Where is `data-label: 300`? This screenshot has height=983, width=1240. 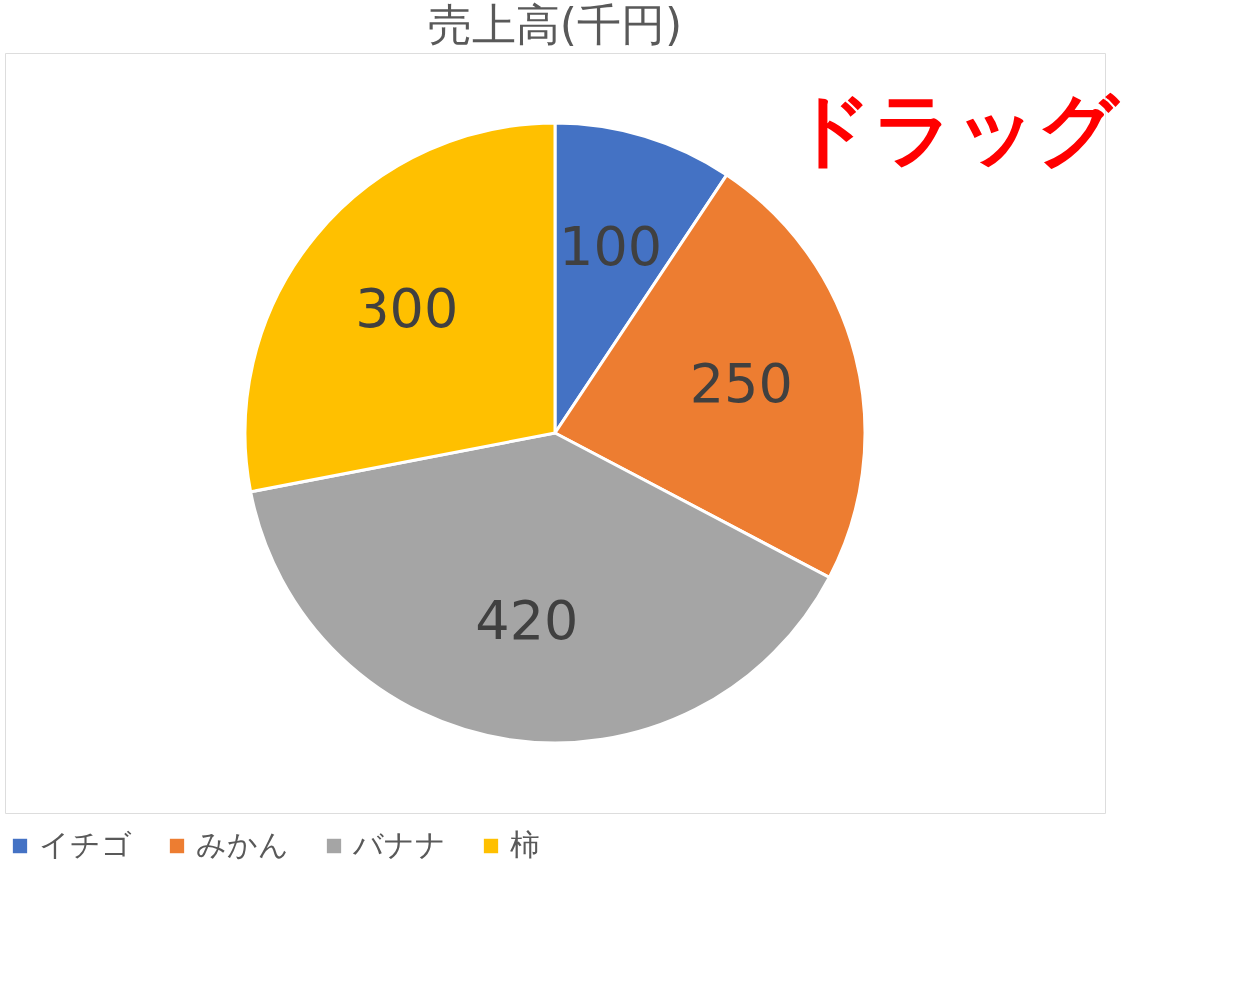
data-label: 300 is located at coordinates (407, 308).